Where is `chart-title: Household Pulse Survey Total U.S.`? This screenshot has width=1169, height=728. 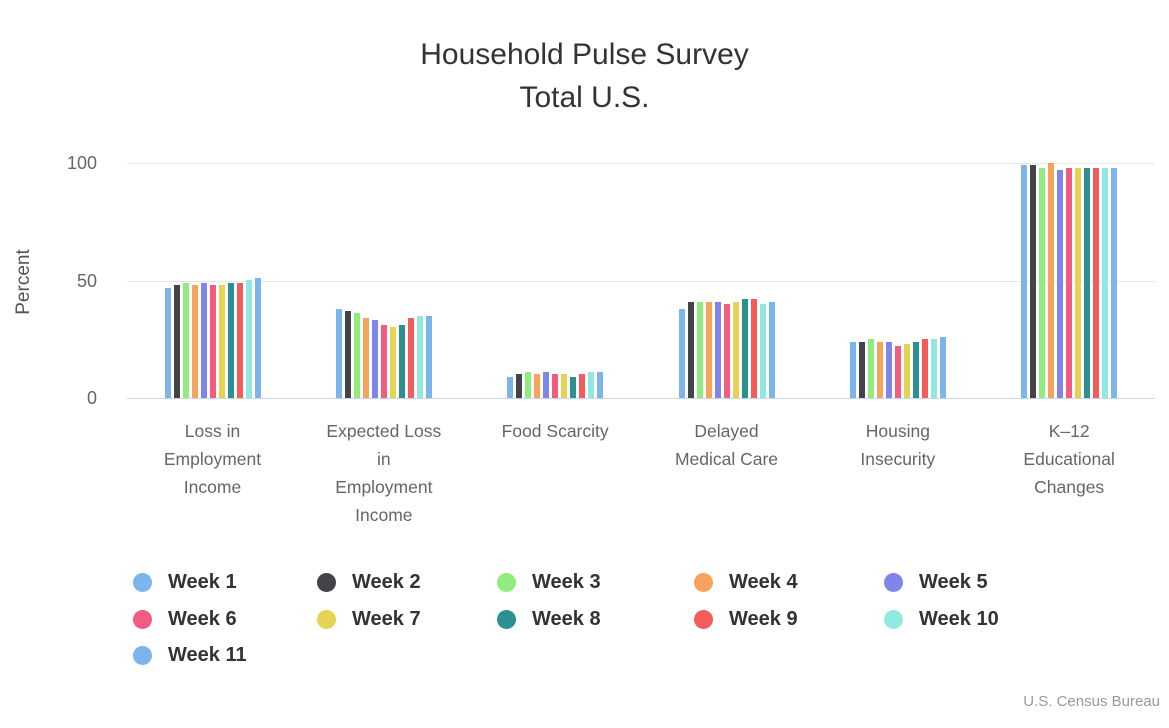
chart-title: Household Pulse Survey Total U.S. is located at coordinates (584, 76).